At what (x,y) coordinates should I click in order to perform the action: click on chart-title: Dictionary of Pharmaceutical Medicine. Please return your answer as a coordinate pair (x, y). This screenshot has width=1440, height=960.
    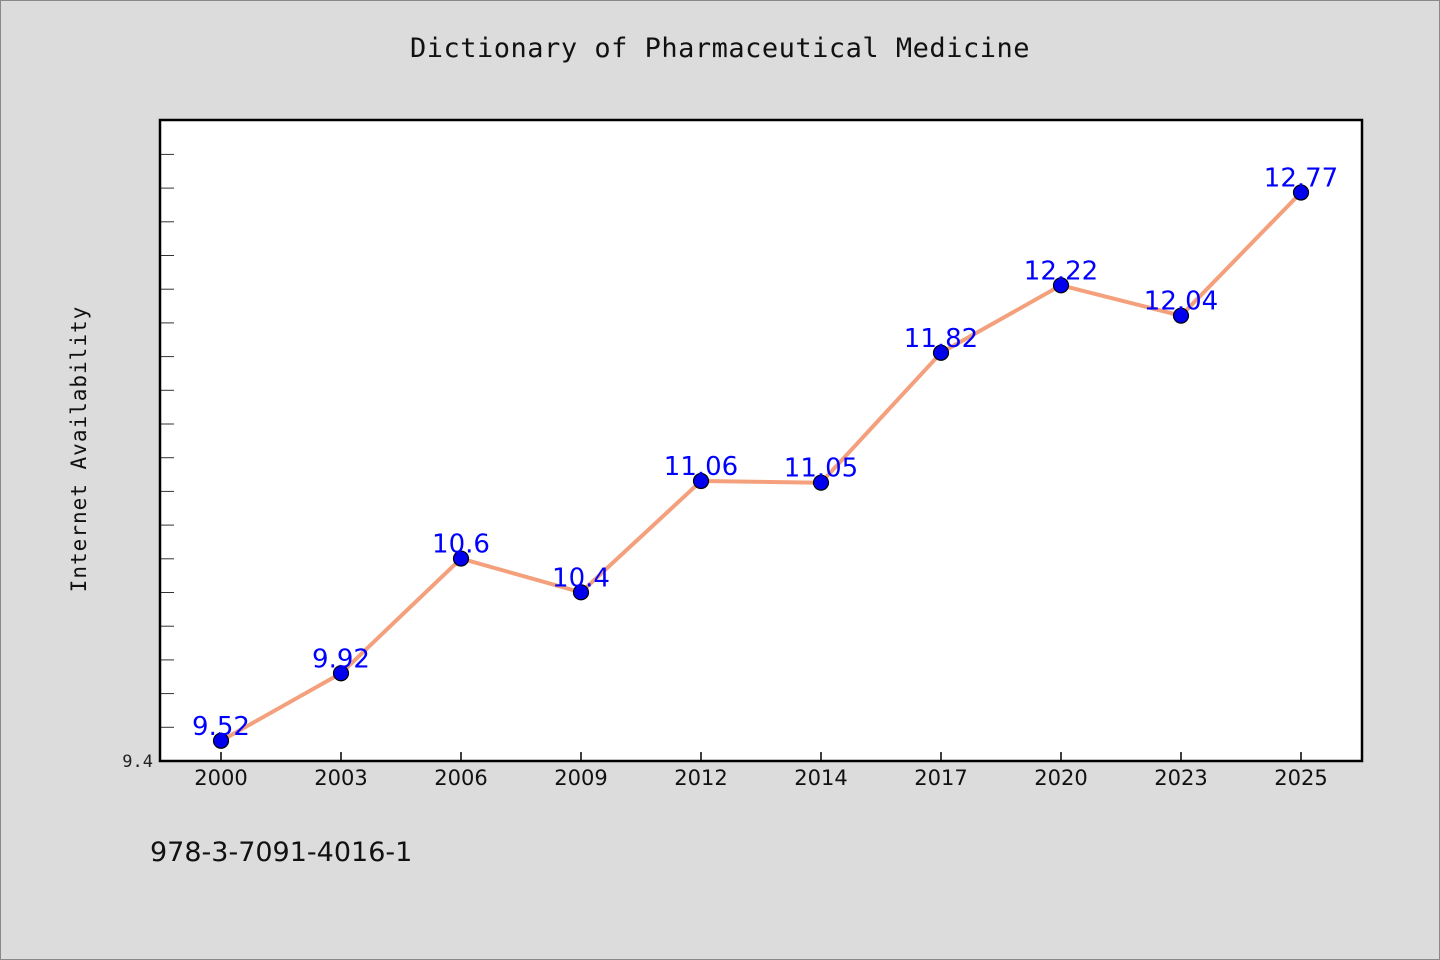
    Looking at the image, I should click on (720, 48).